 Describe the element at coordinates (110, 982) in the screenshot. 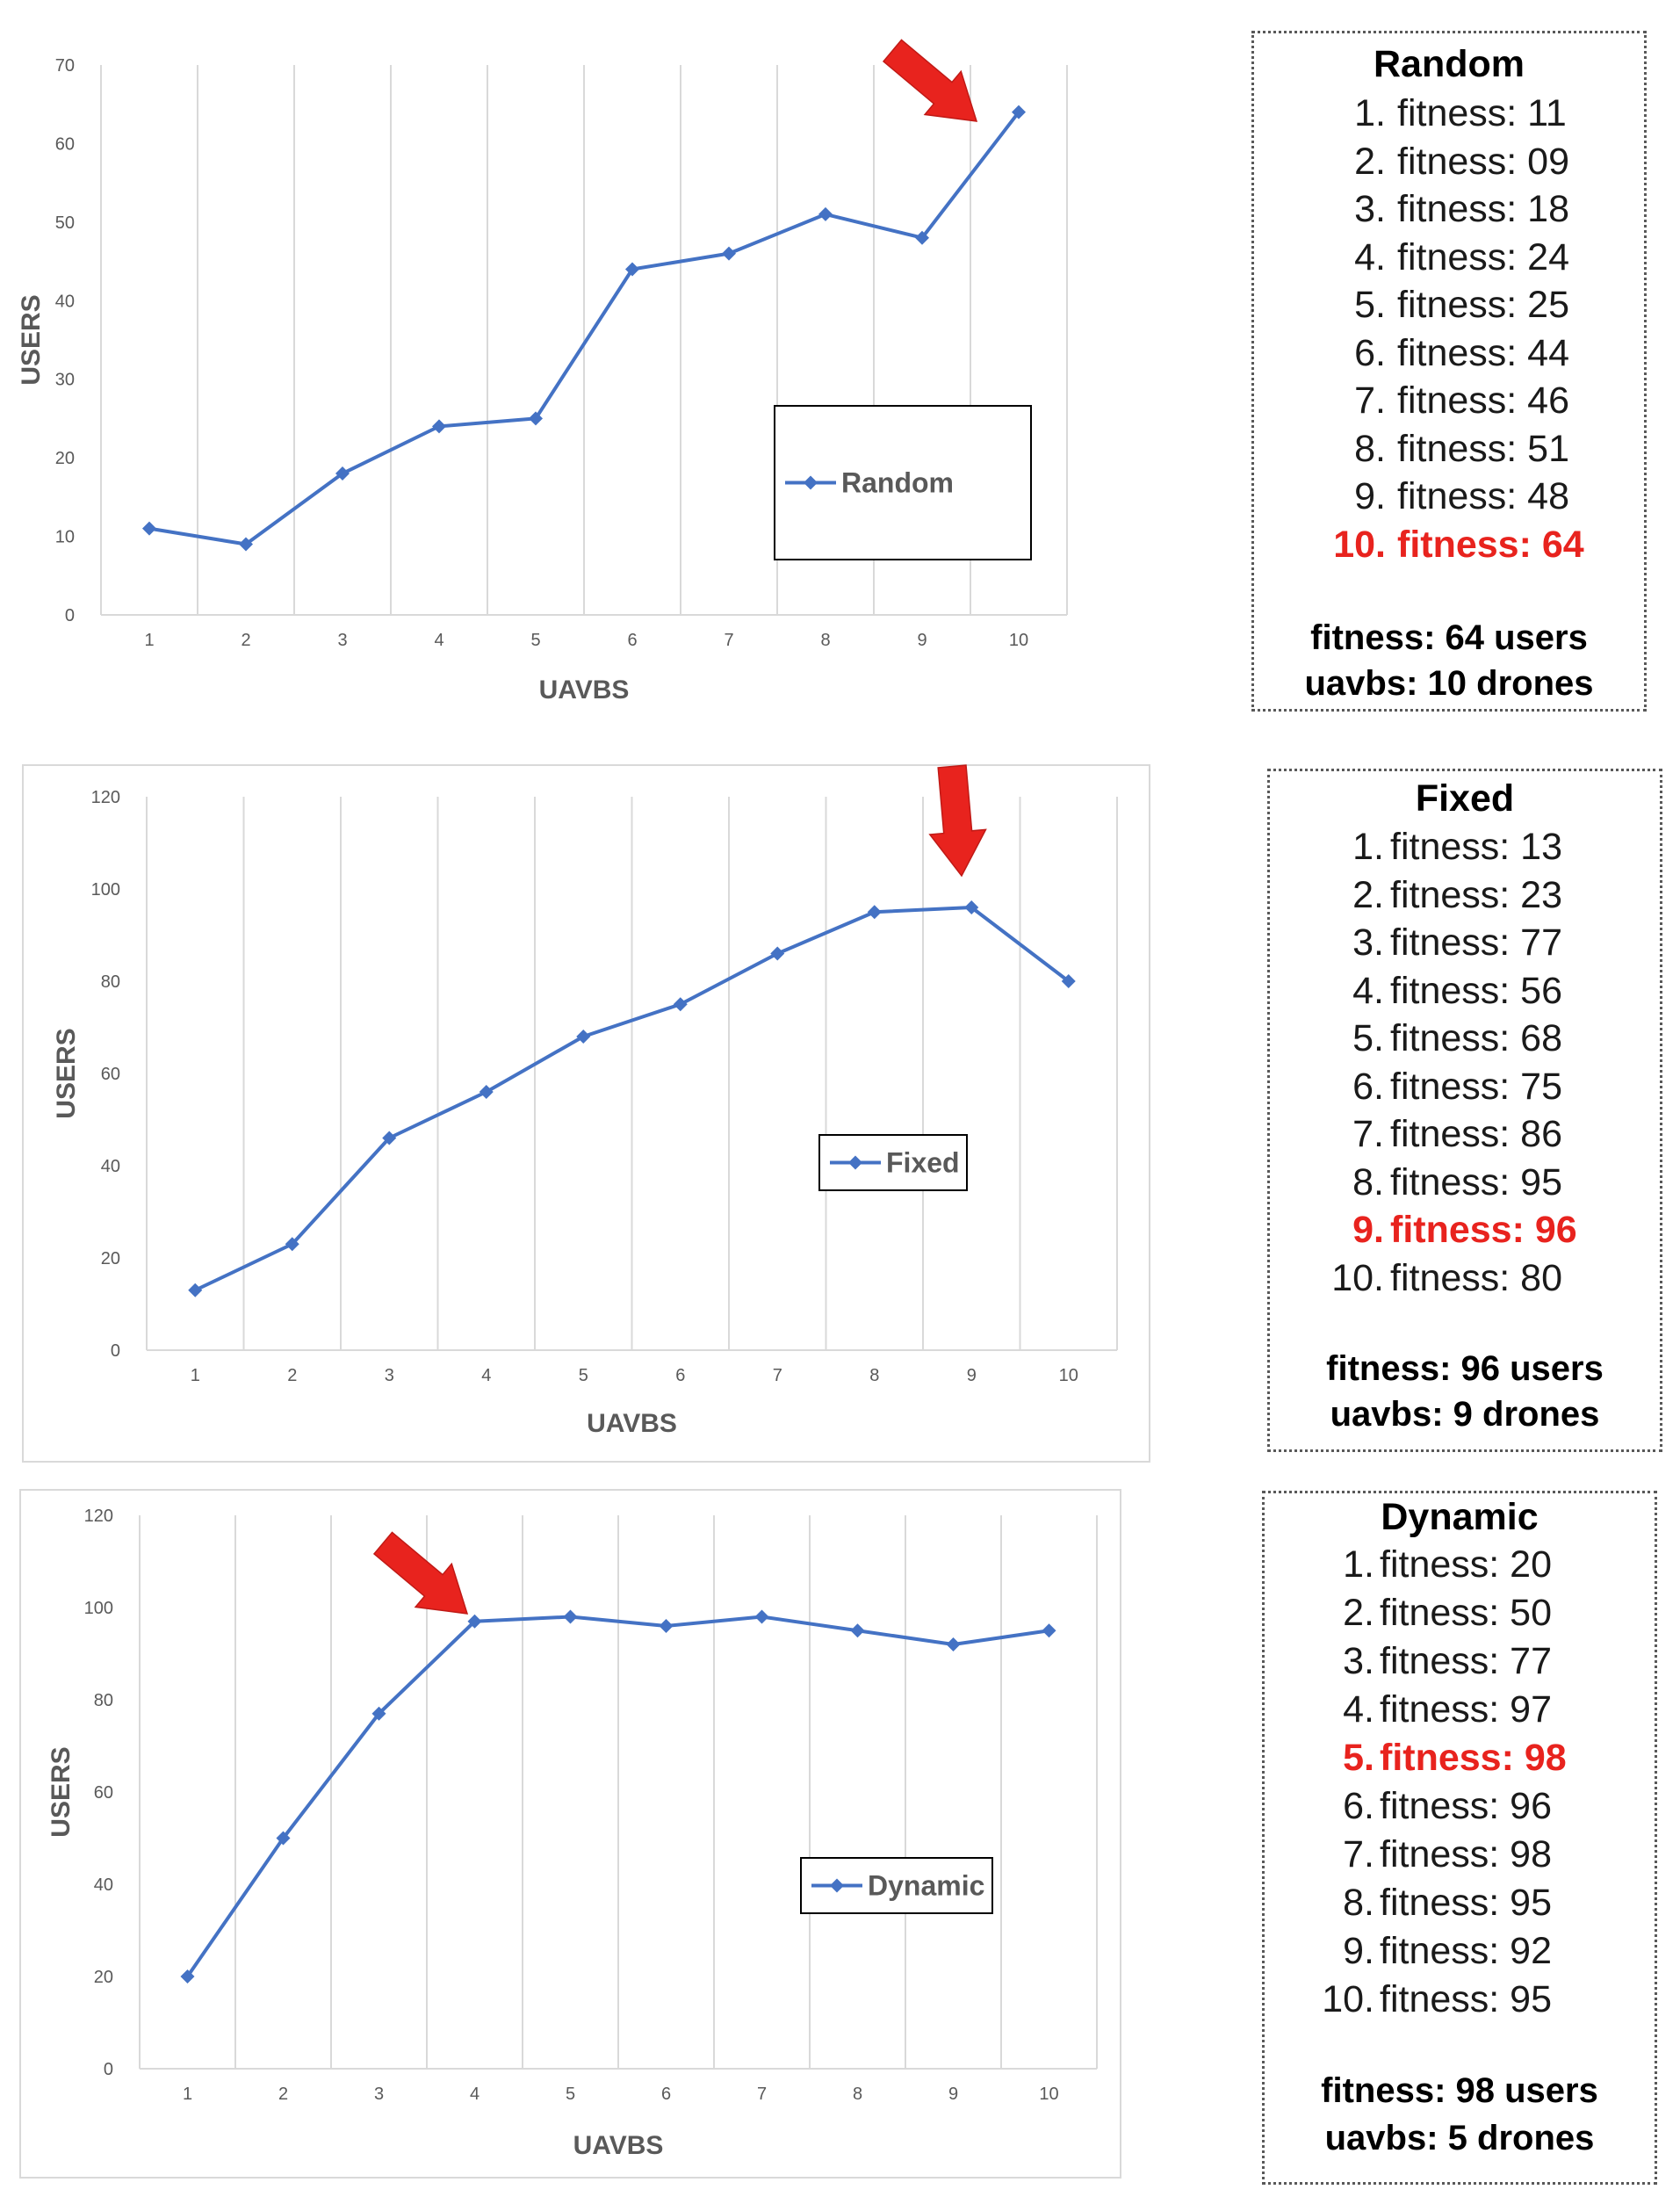

I see `y-tick-label: 80` at that location.